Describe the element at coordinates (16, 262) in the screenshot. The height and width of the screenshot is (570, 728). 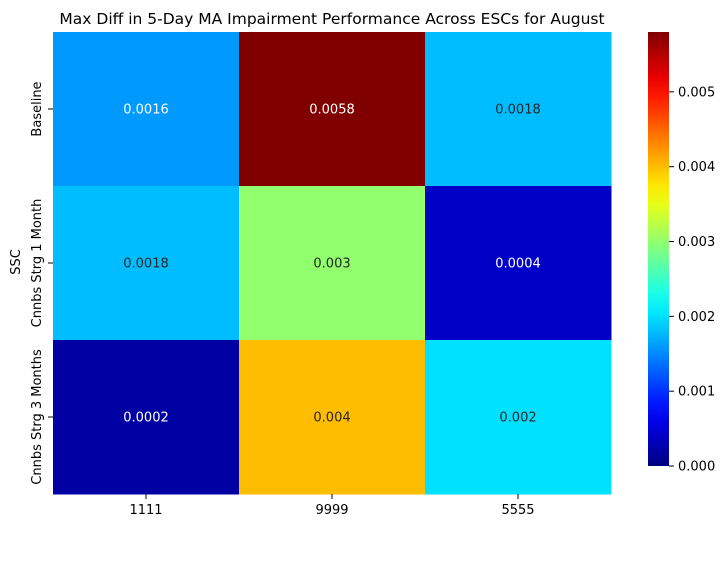
I see `y-axis-label: SSC` at that location.